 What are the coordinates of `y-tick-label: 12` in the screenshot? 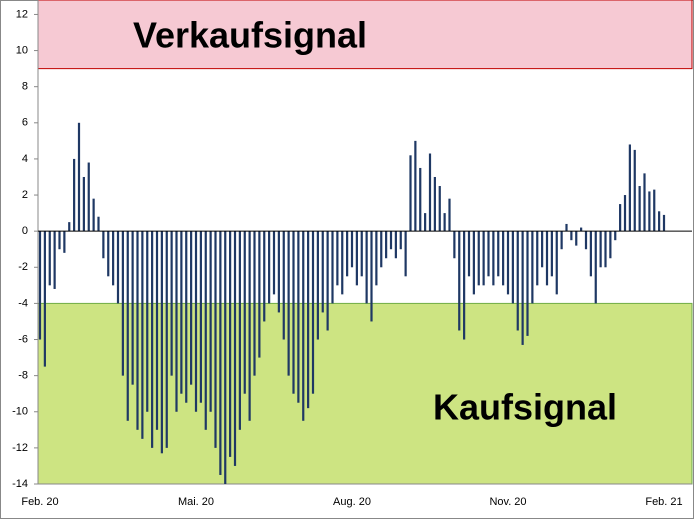 It's located at (22, 14).